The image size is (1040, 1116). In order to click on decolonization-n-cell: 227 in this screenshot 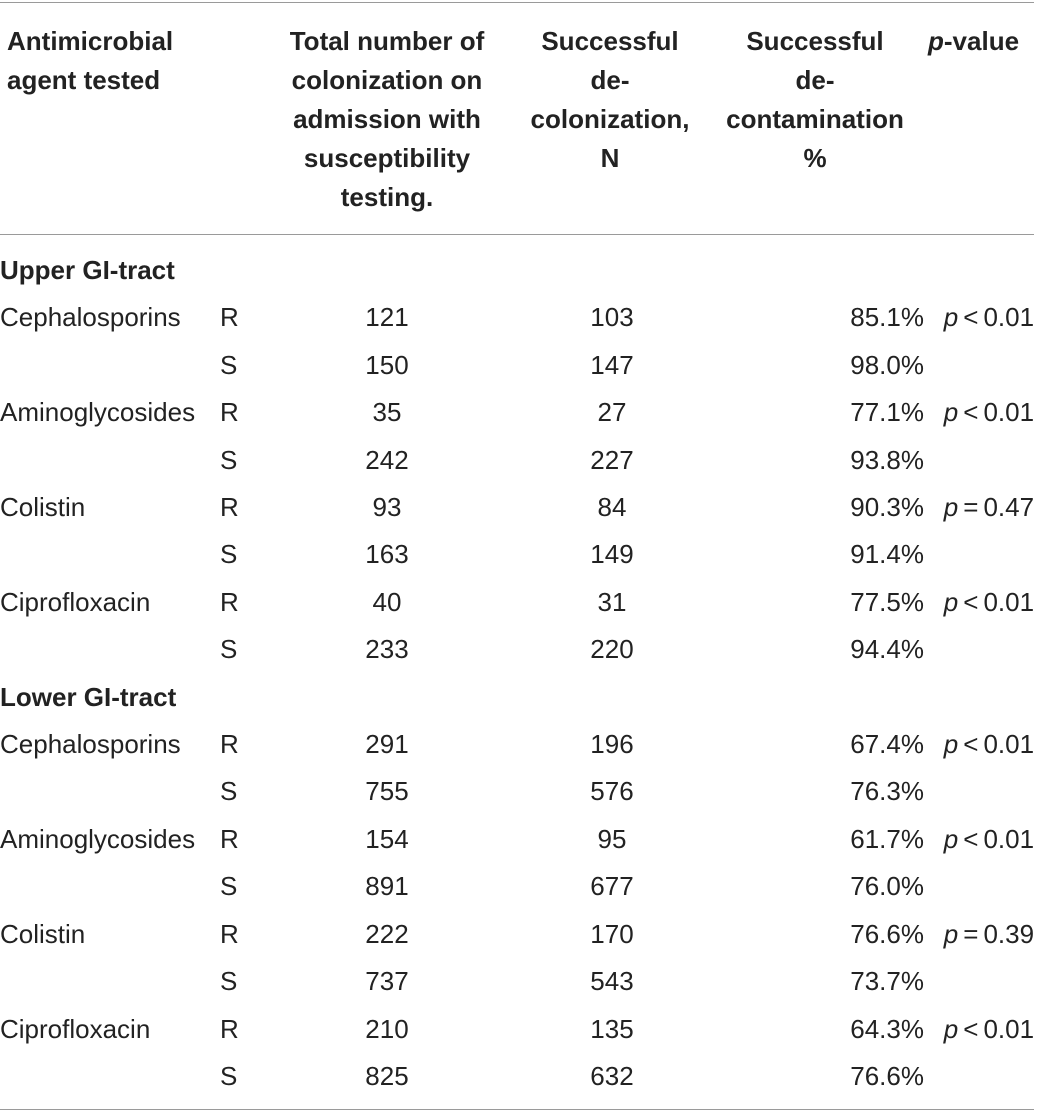, I will do `click(612, 459)`.